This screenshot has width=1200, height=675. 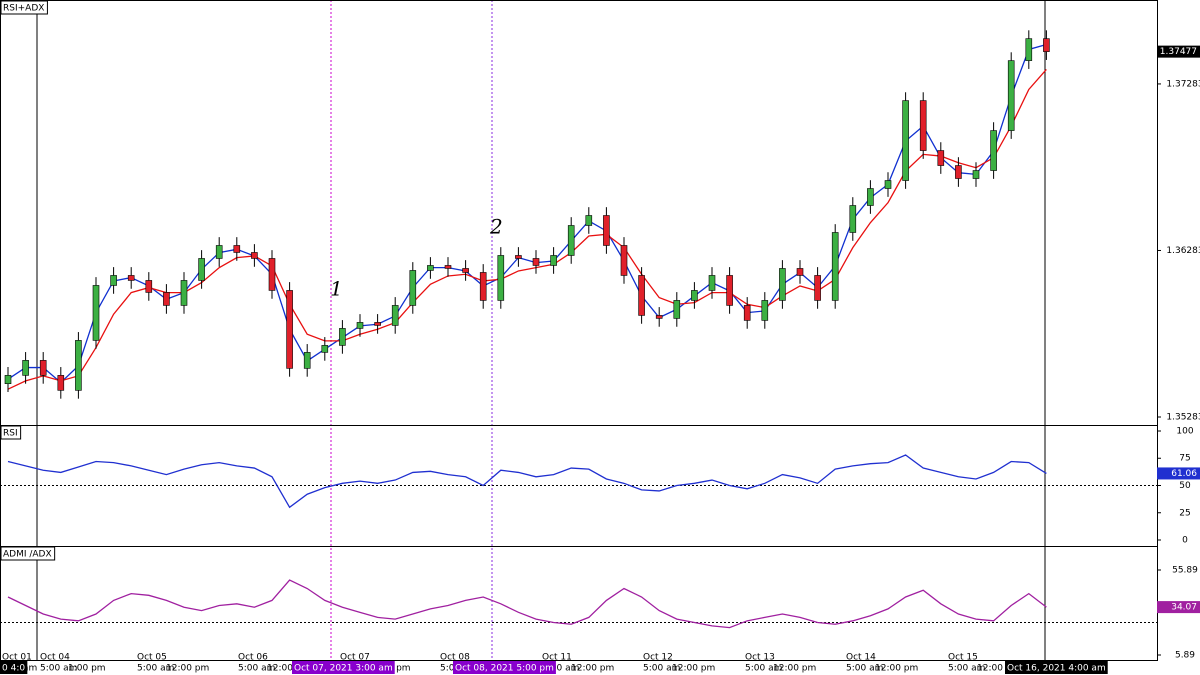 What do you see at coordinates (1185, 656) in the screenshot?
I see `y-tick-label: 5.89` at bounding box center [1185, 656].